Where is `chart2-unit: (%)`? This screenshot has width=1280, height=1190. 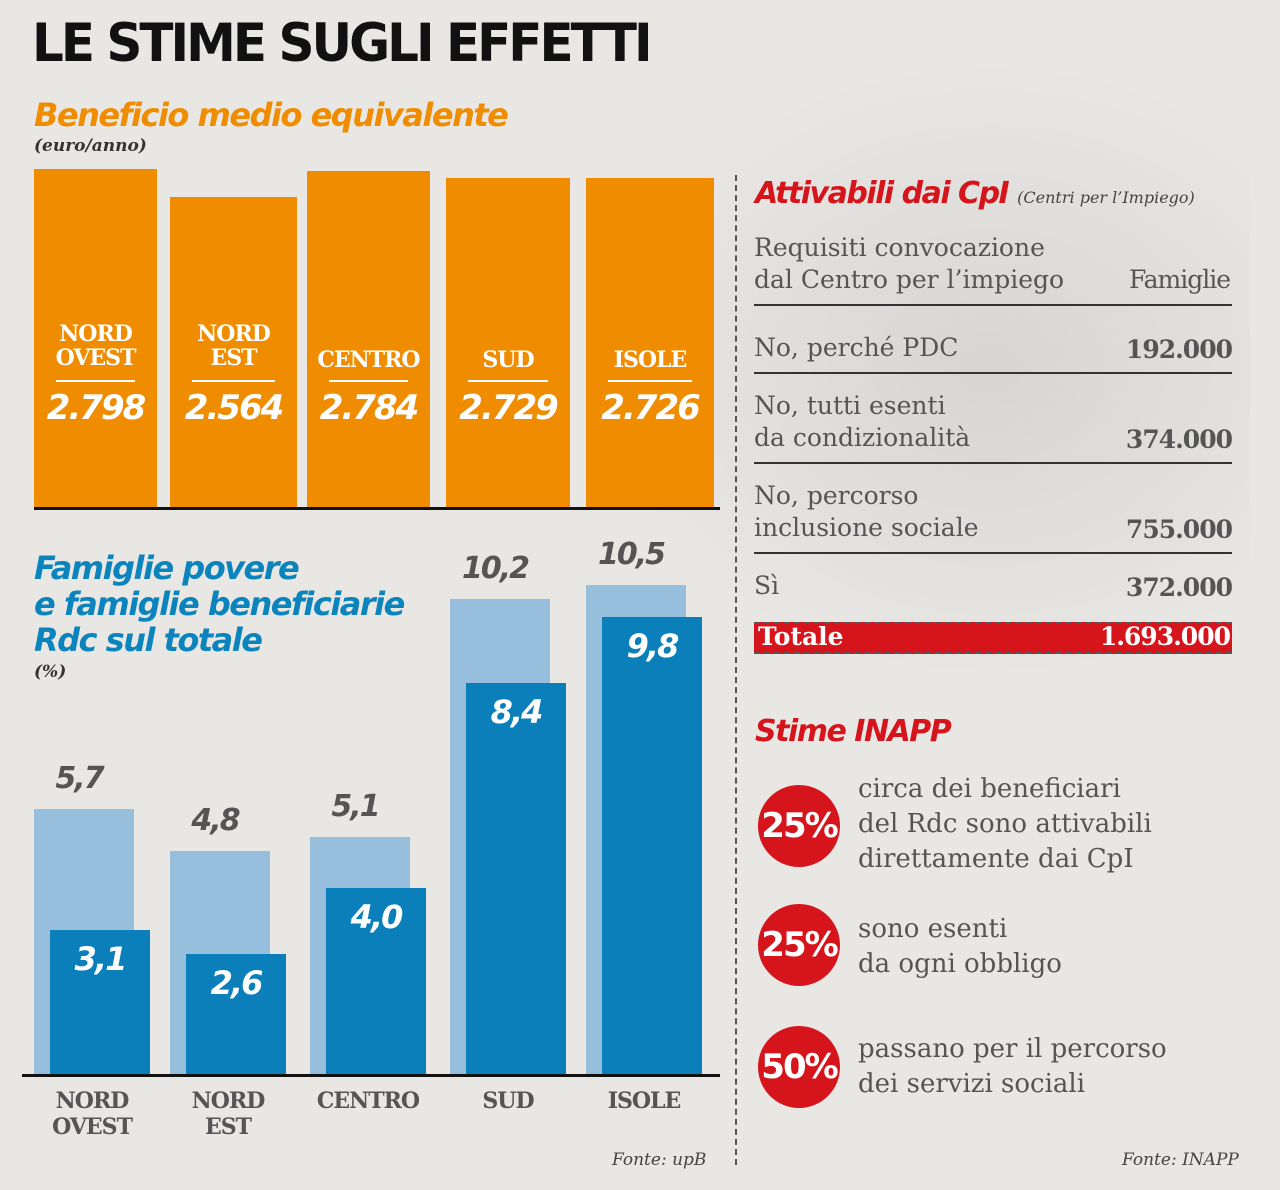 chart2-unit: (%) is located at coordinates (50, 672).